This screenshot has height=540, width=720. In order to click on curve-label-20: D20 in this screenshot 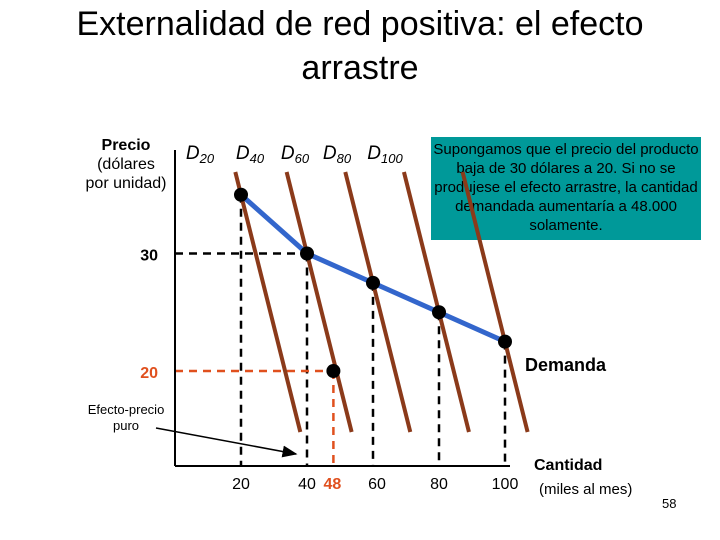, I will do `click(200, 154)`.